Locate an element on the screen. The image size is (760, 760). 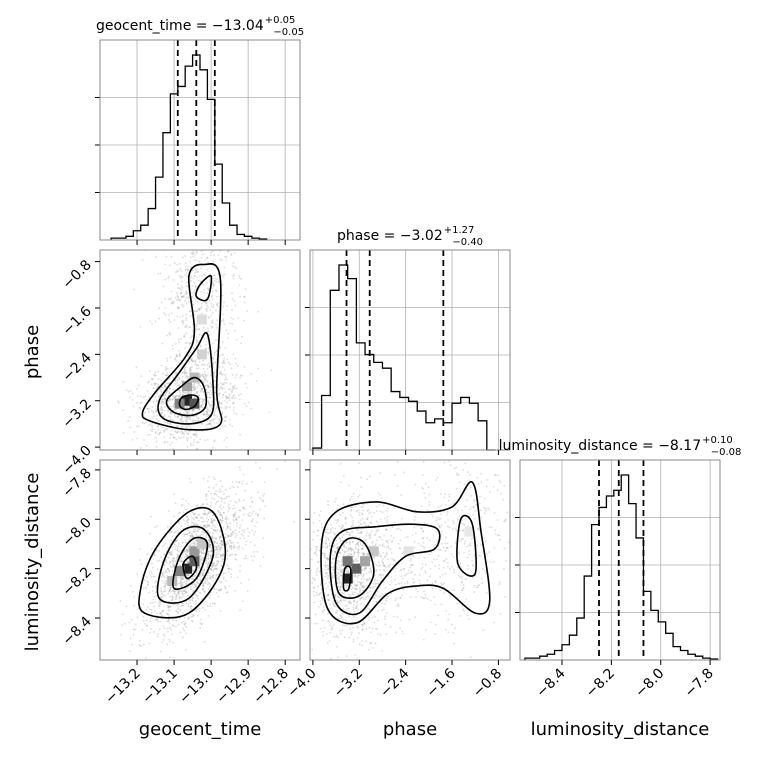
xaxis-label-luminosity-distance: luminosity_distance is located at coordinates (620, 729).